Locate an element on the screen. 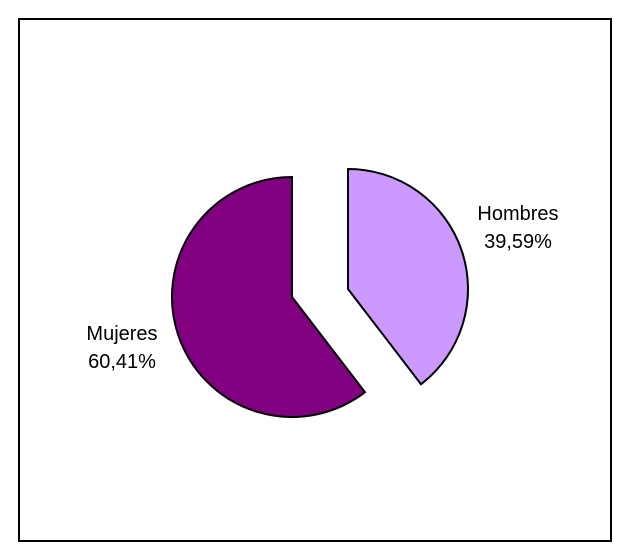  pie-slice-hombres is located at coordinates (408, 276).